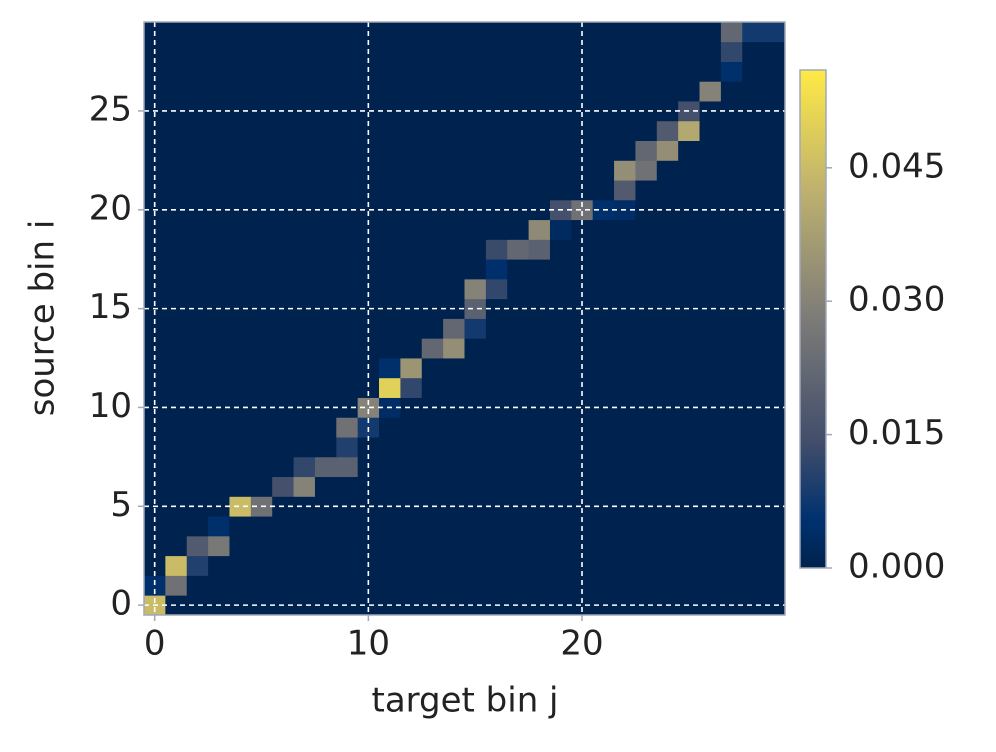 The image size is (996, 752). I want to click on y-tick-label: 15, so click(110, 307).